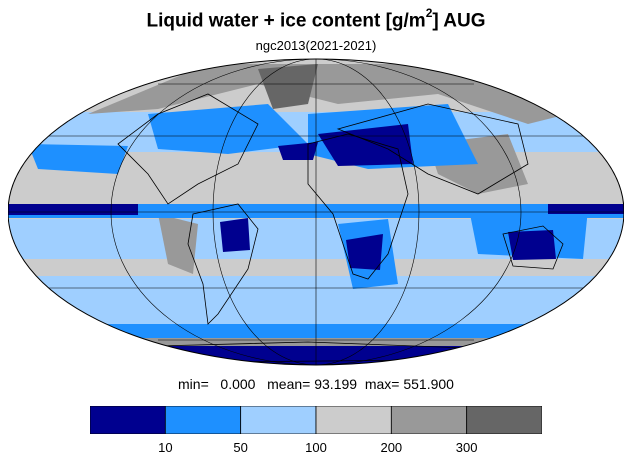 The height and width of the screenshot is (462, 632). I want to click on pacific-mid, so click(78, 159).